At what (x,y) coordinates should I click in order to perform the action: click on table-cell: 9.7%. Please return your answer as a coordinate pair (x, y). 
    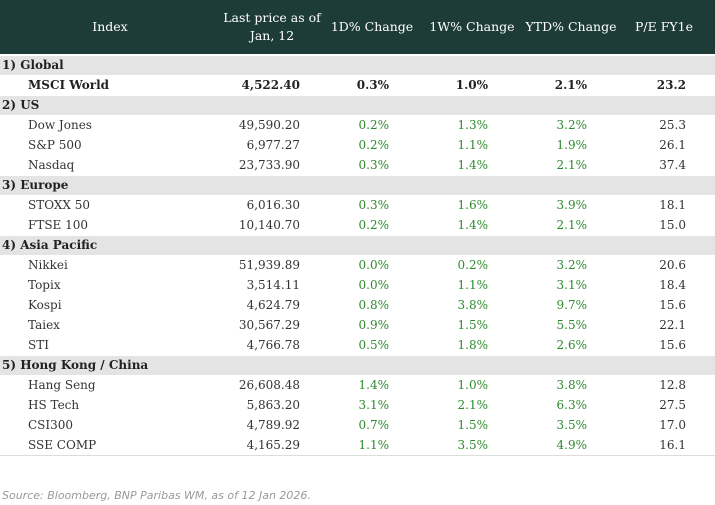
    Looking at the image, I should click on (572, 305).